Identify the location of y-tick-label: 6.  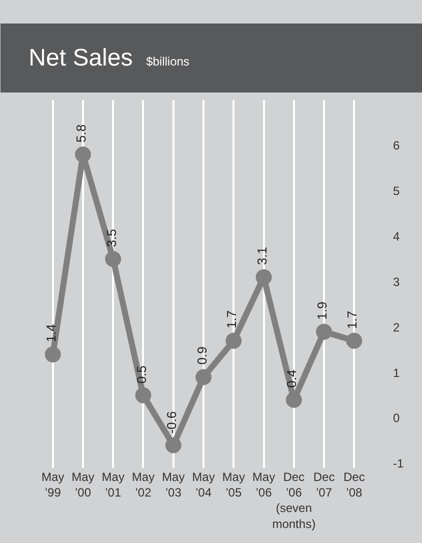
(396, 145).